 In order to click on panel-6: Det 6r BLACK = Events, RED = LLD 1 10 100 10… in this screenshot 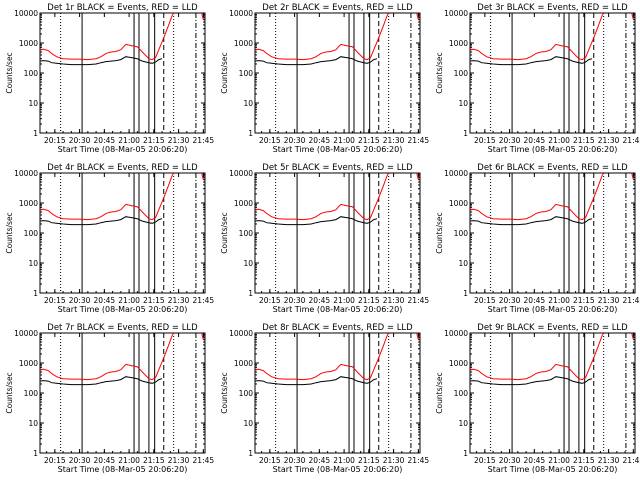, I will do `click(537, 238)`.